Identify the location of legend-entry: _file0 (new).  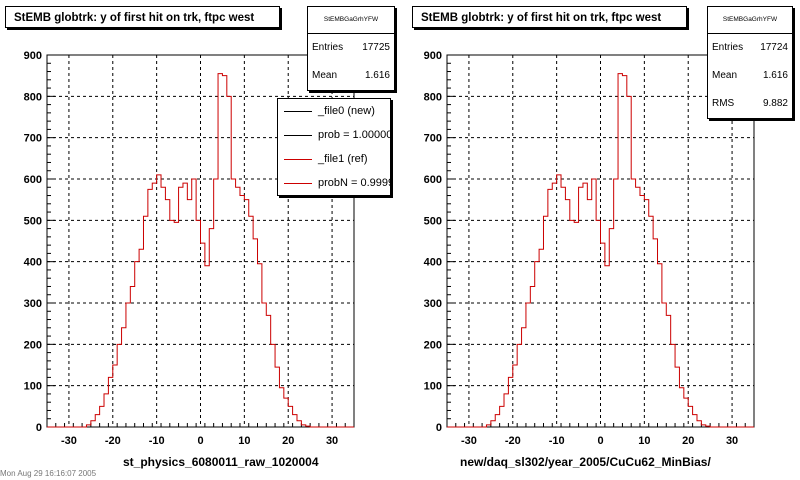
(334, 111).